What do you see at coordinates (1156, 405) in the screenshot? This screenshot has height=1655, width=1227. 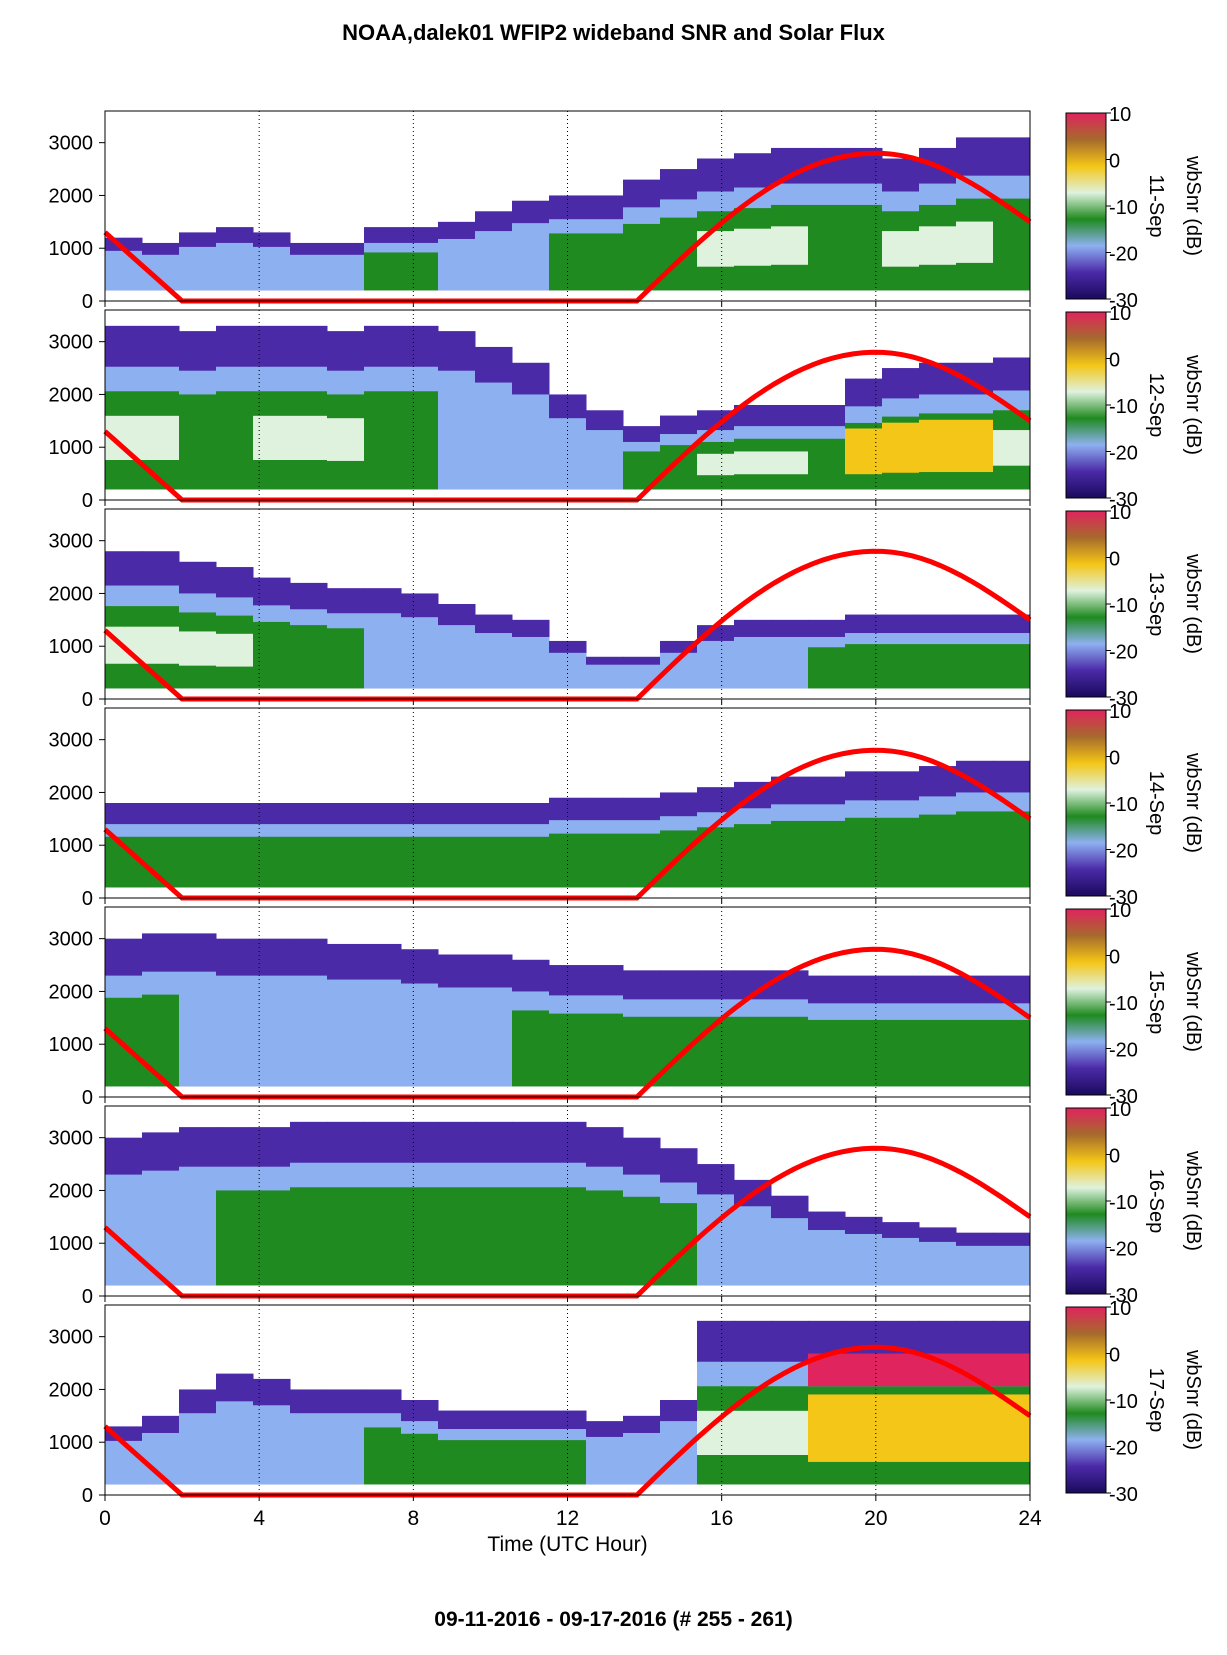 I see `panel-date-label: 12-Sep` at bounding box center [1156, 405].